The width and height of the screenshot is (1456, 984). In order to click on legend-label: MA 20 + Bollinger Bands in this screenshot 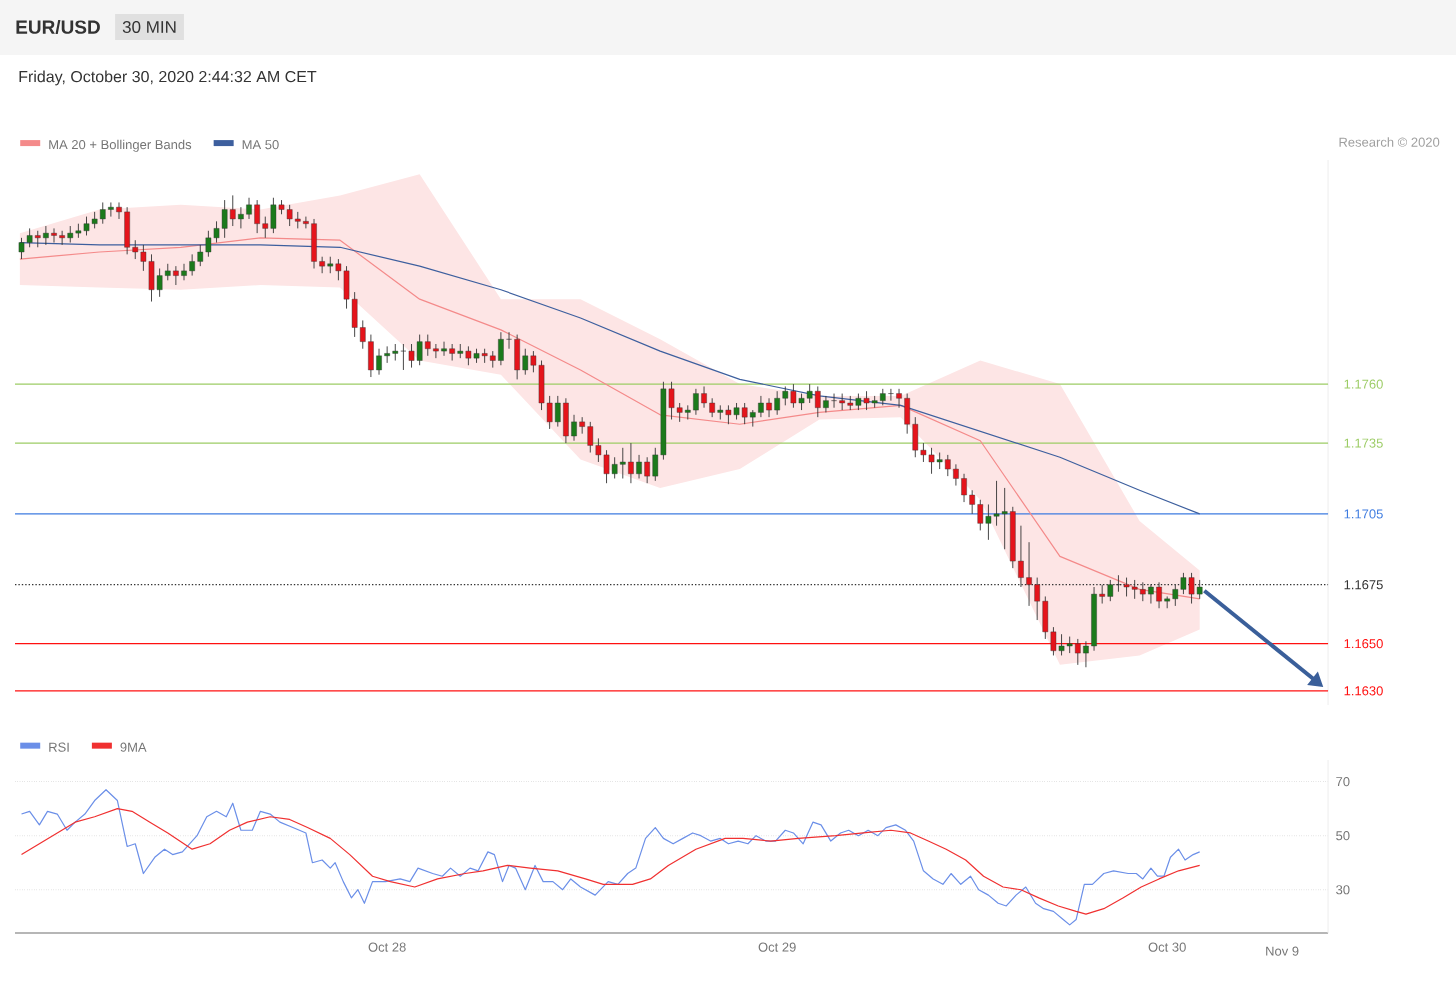, I will do `click(120, 145)`.